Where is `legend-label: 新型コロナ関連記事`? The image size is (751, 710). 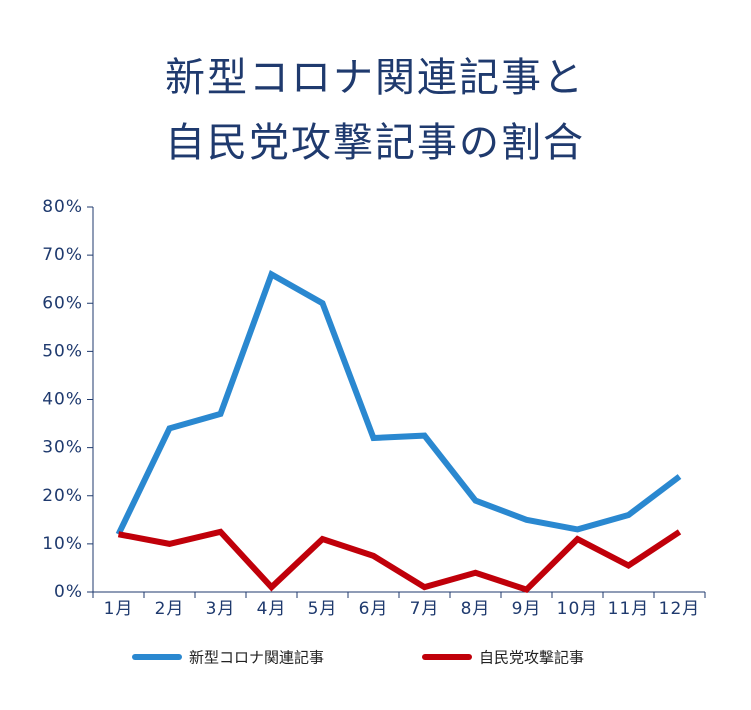
legend-label: 新型コロナ関連記事 is located at coordinates (256, 658).